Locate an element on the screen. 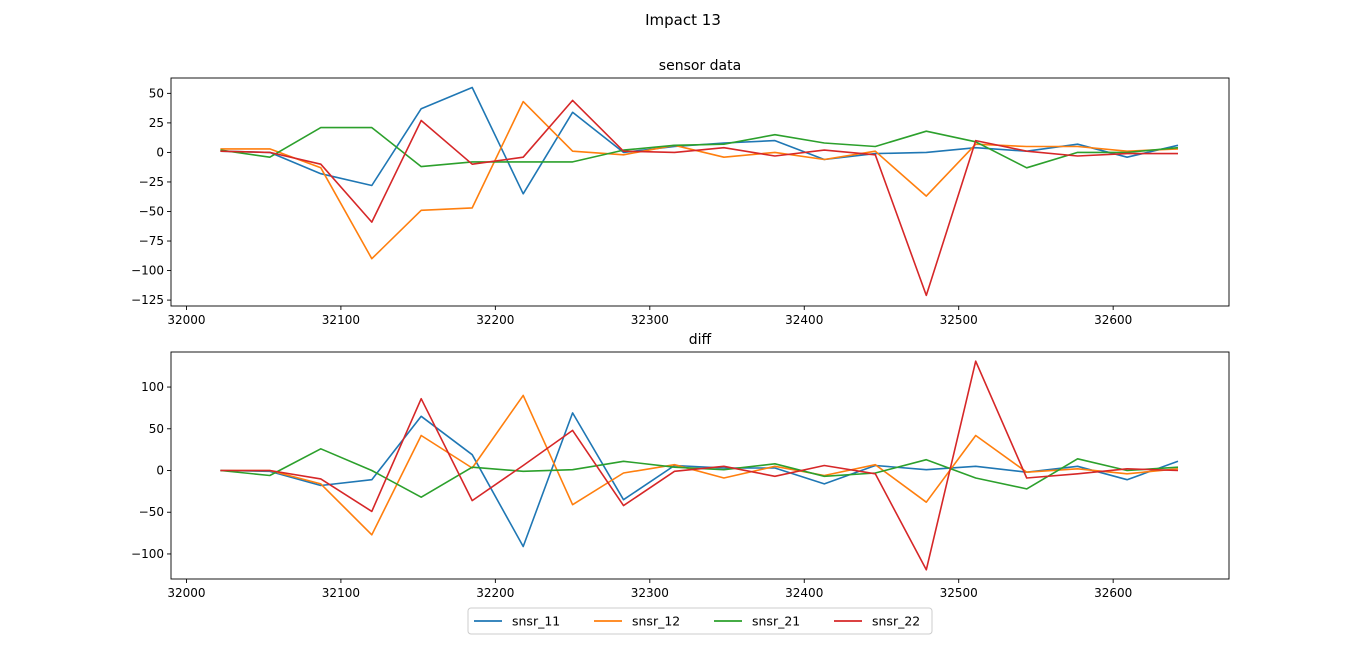 This screenshot has height=651, width=1366. legend-label: snsr_21 is located at coordinates (776, 621).